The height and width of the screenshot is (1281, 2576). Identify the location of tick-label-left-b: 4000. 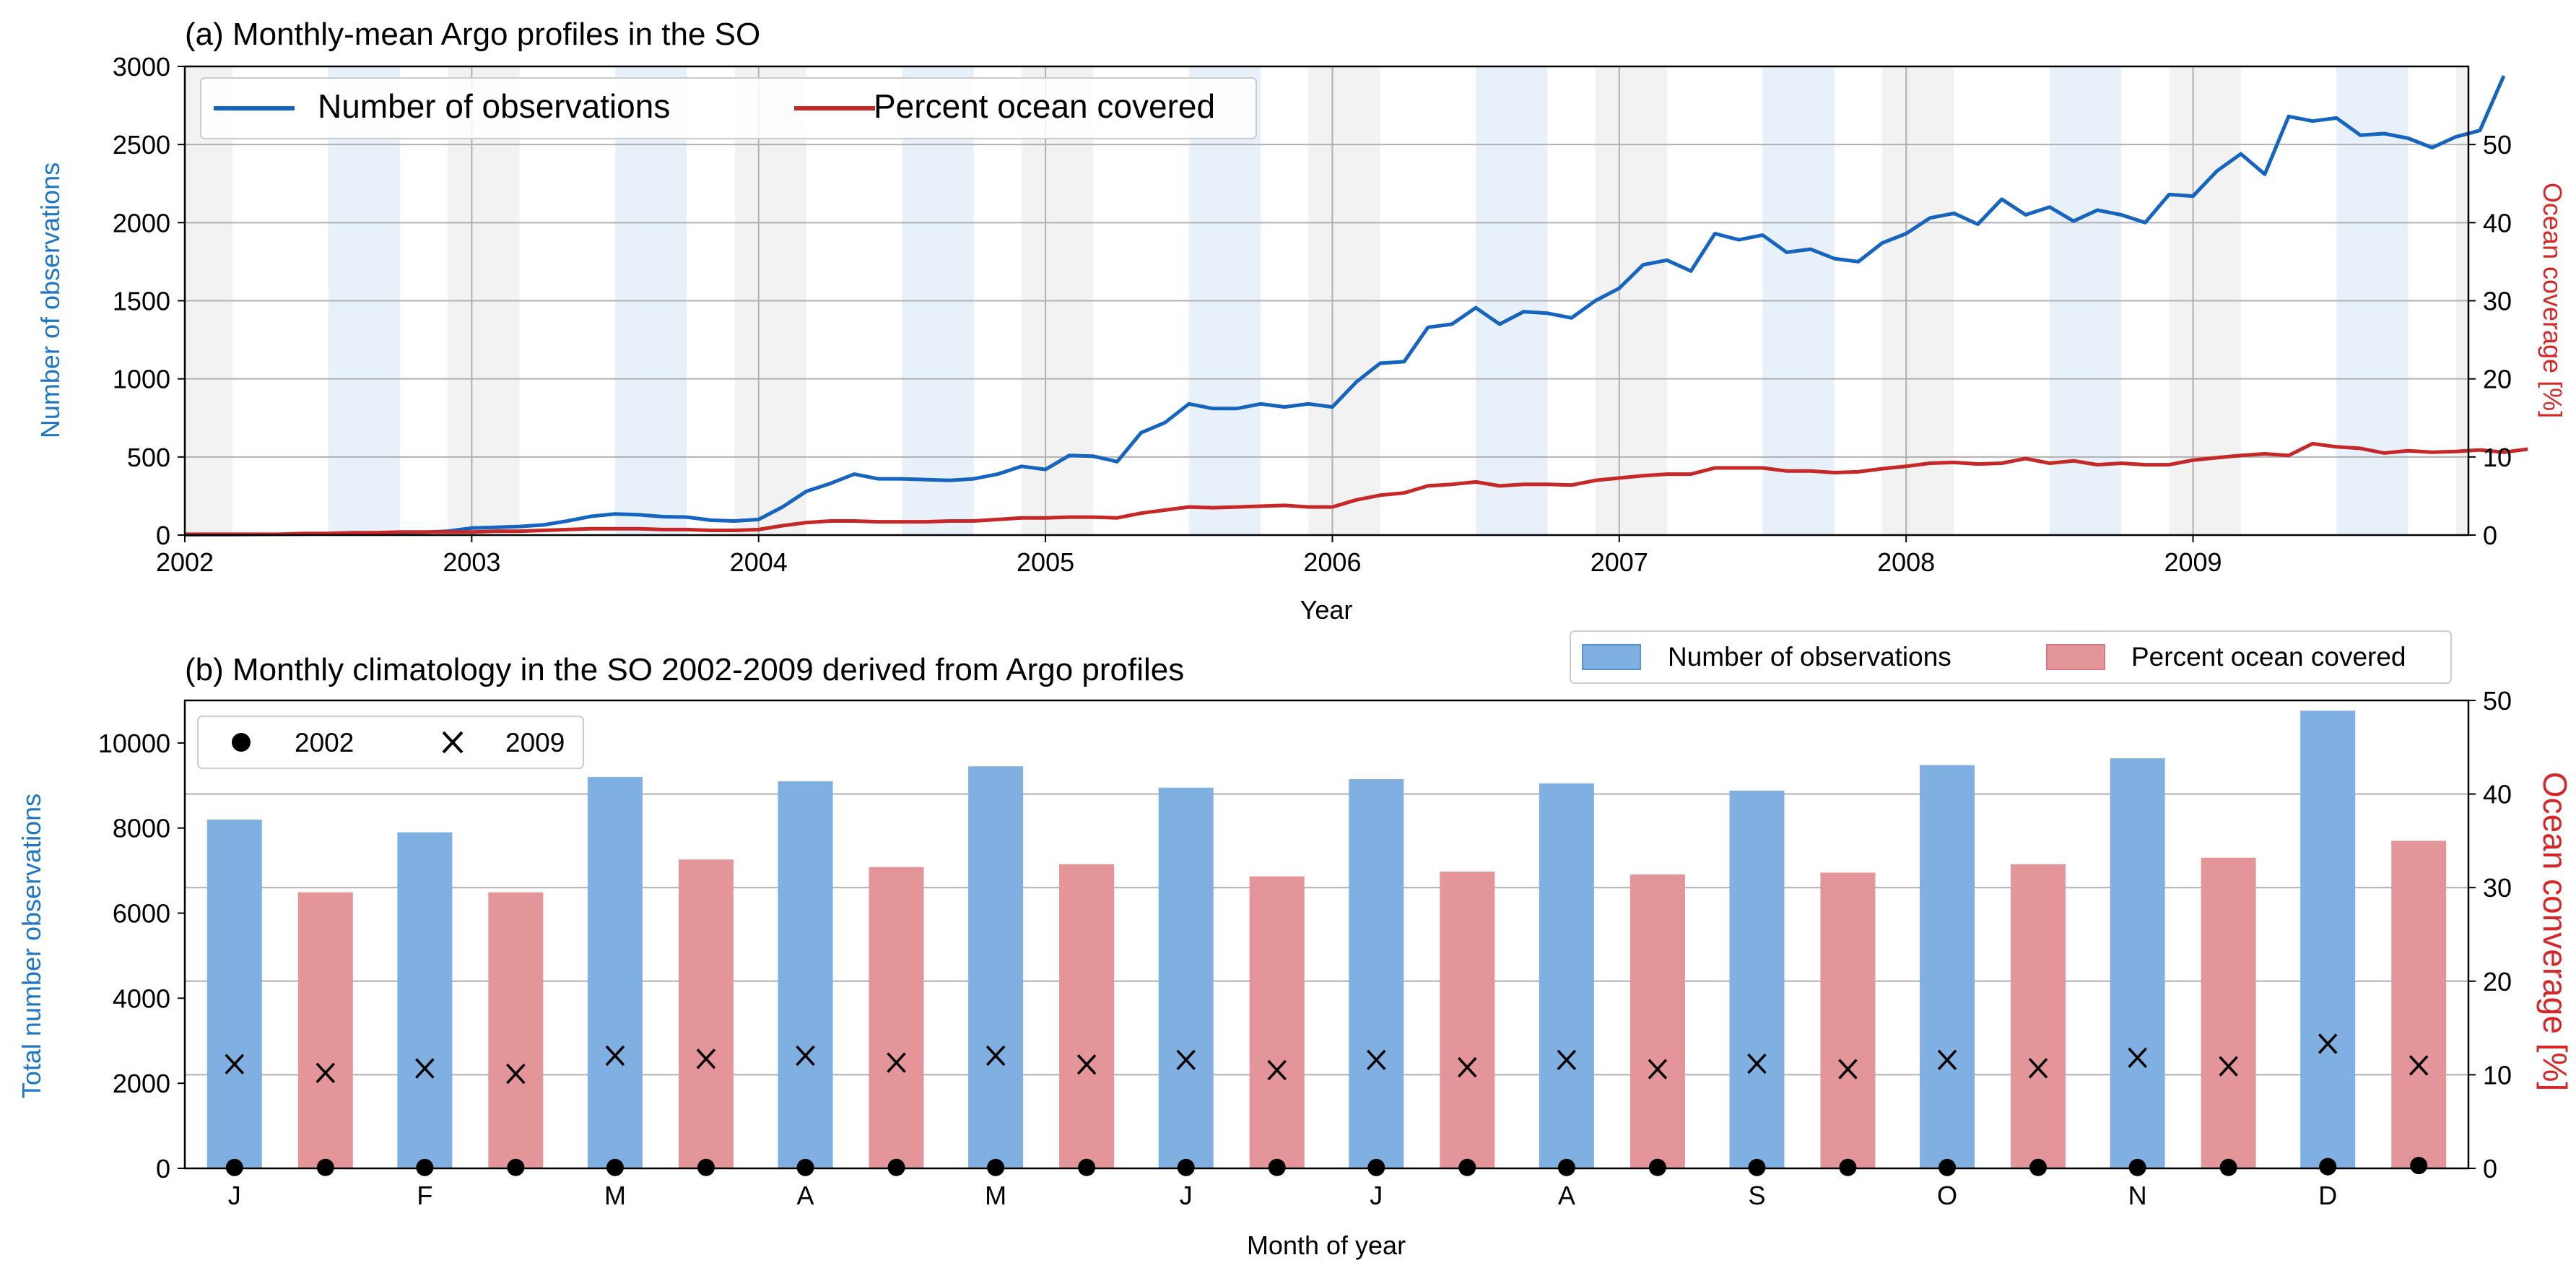
(141, 998).